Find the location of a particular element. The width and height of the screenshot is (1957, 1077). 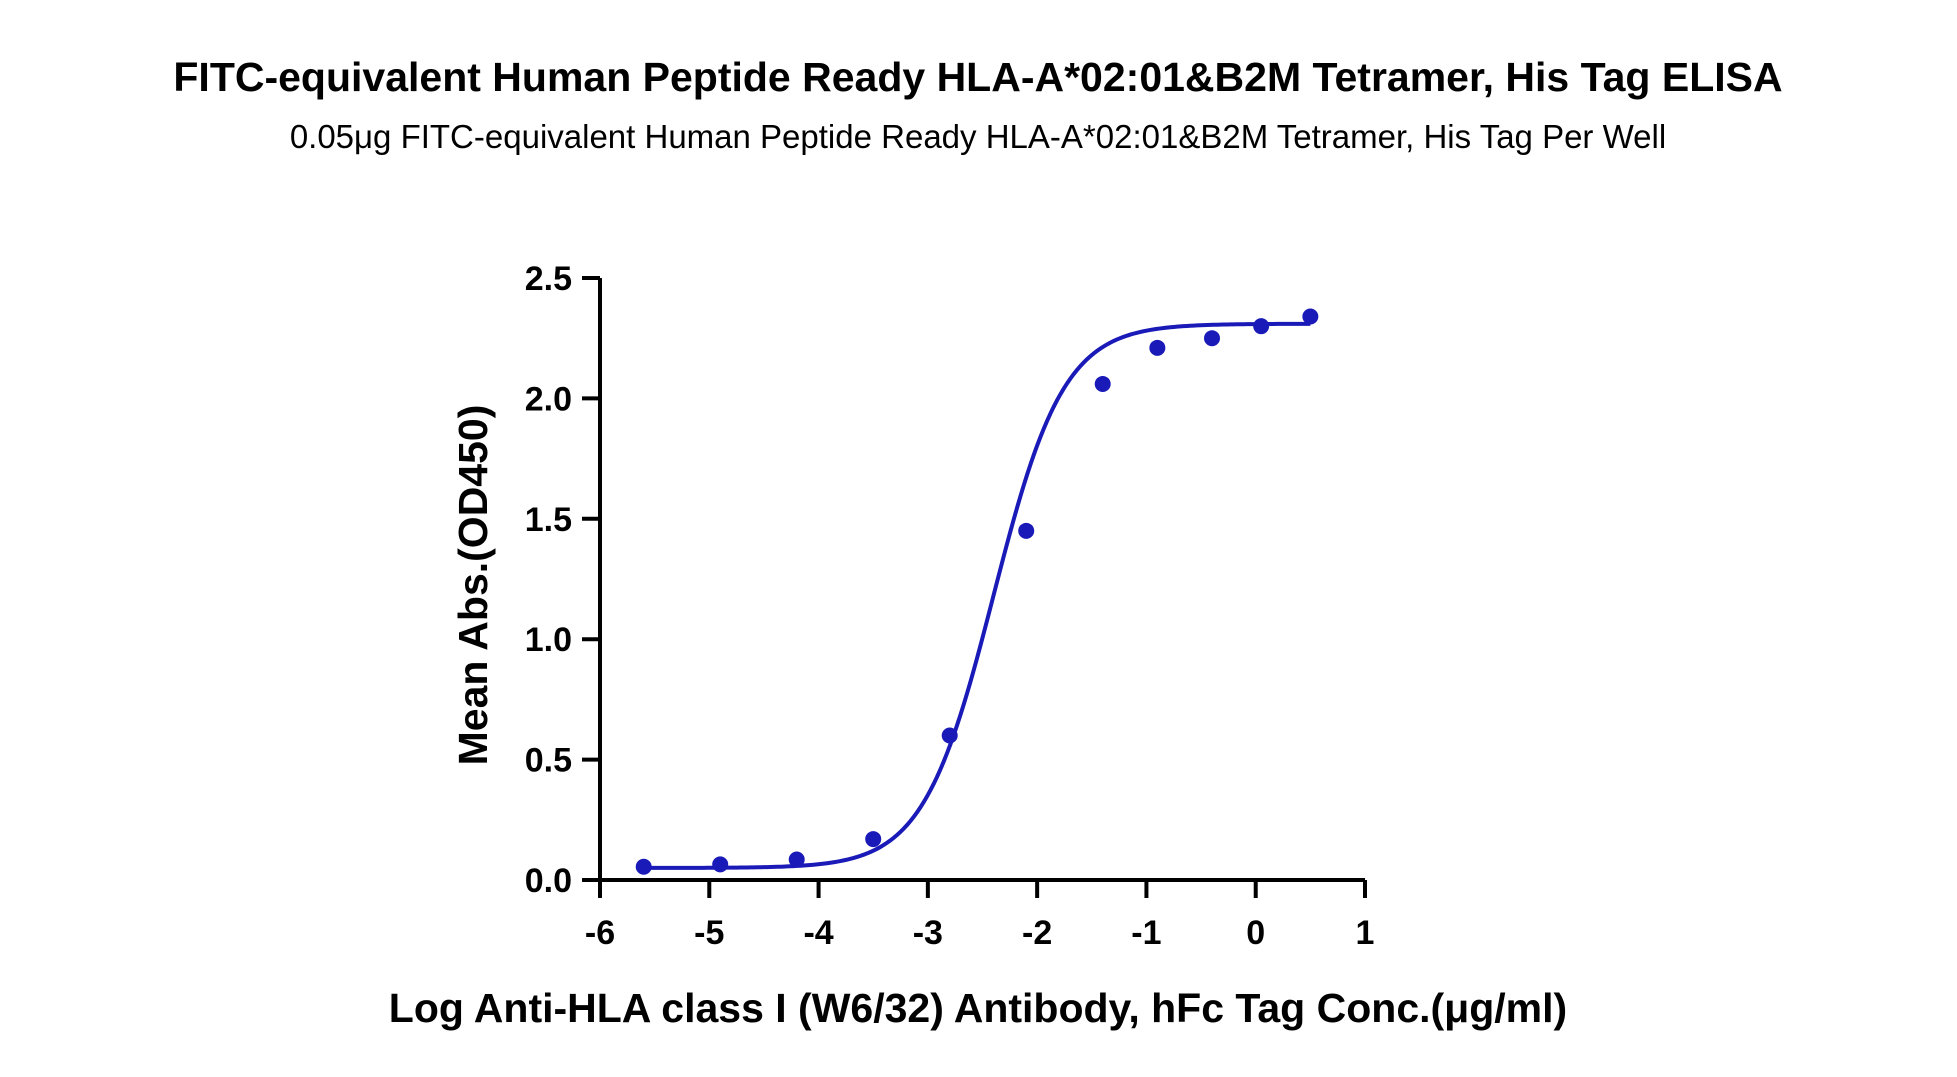

y-tick-label: 2.0 is located at coordinates (548, 399).